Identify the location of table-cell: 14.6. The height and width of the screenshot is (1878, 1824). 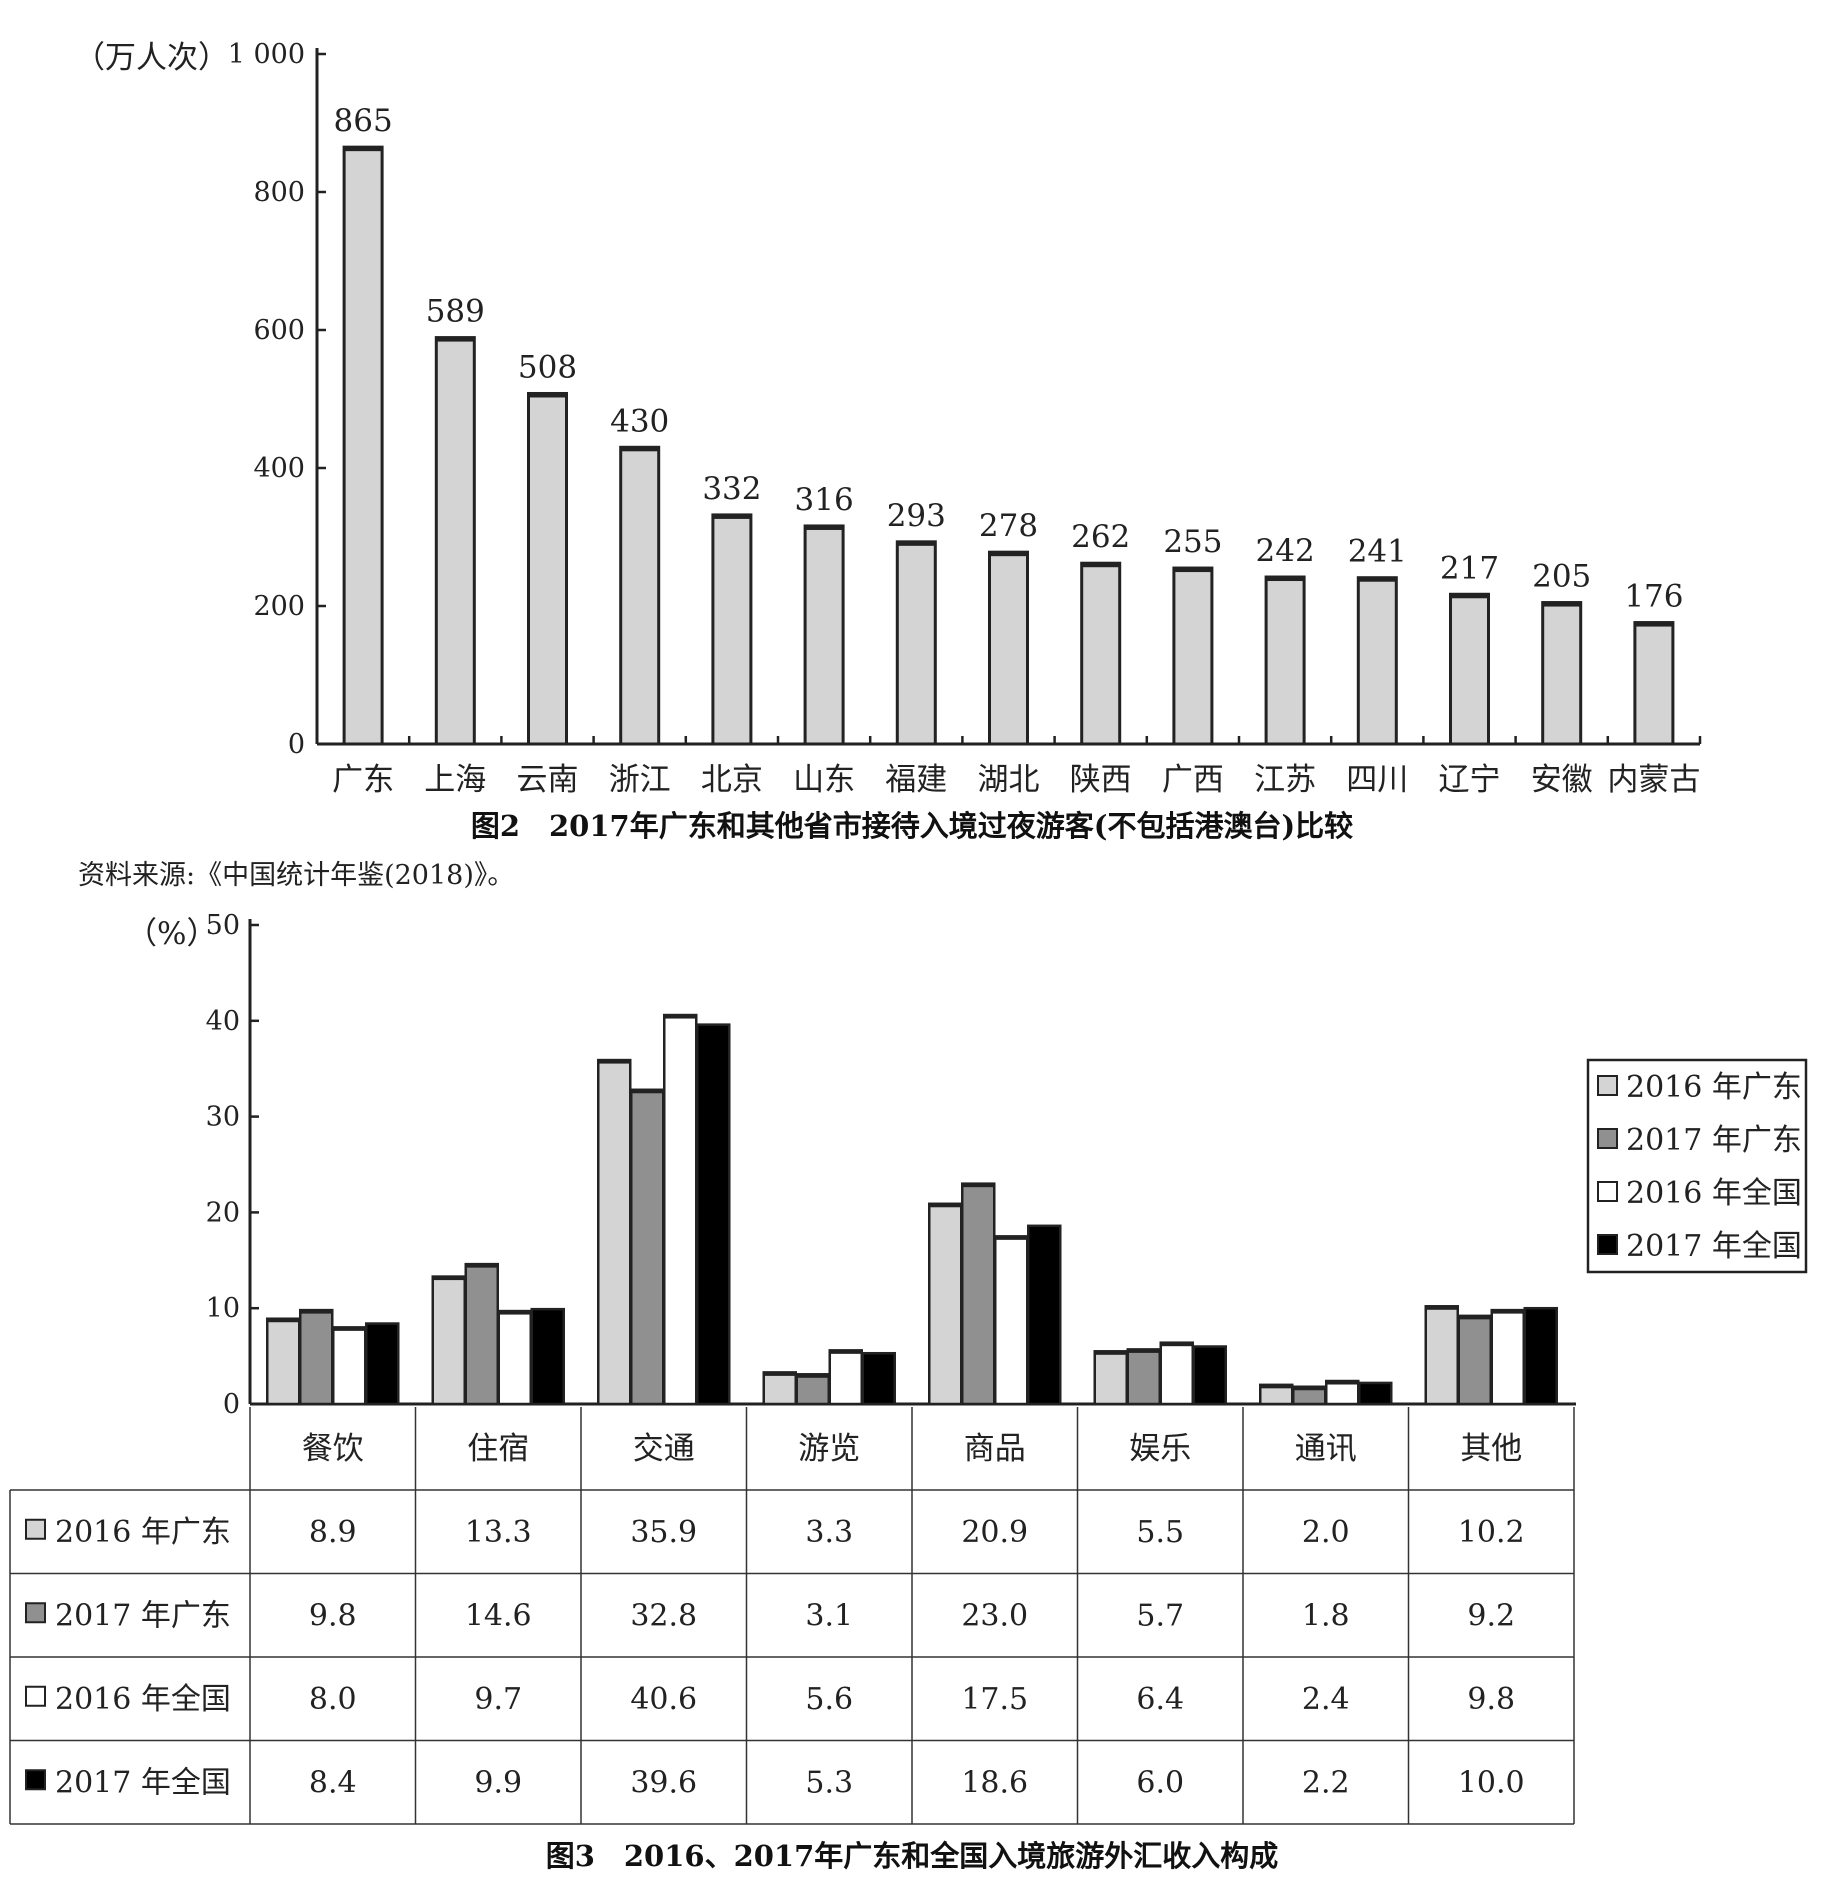
(498, 1615).